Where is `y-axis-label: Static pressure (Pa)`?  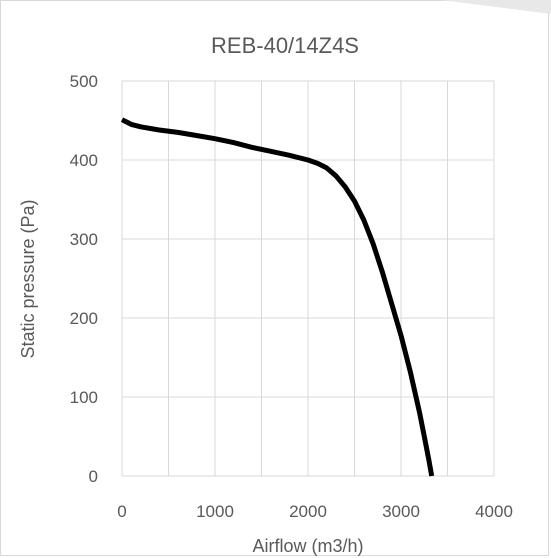
y-axis-label: Static pressure (Pa) is located at coordinates (28, 278).